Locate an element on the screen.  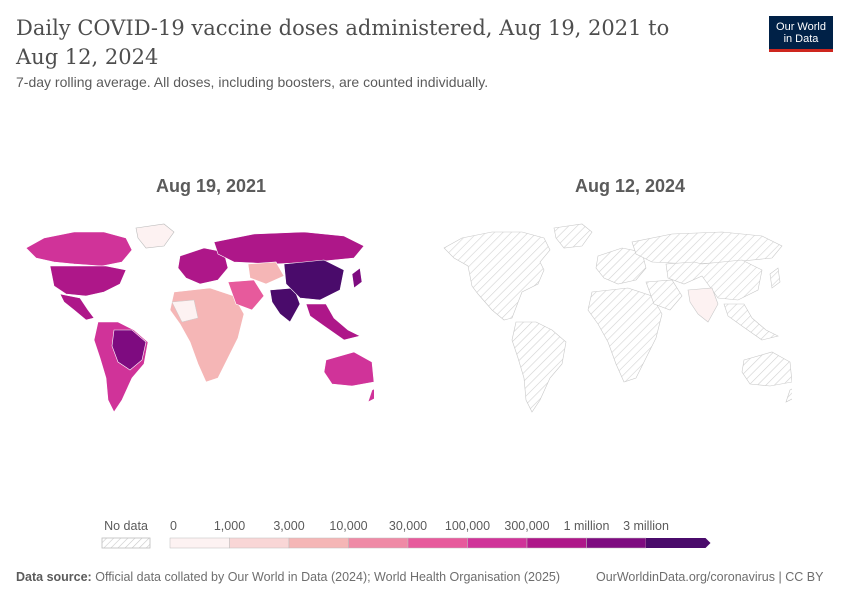
legend-tick-label-0: 0 is located at coordinates (173, 526).